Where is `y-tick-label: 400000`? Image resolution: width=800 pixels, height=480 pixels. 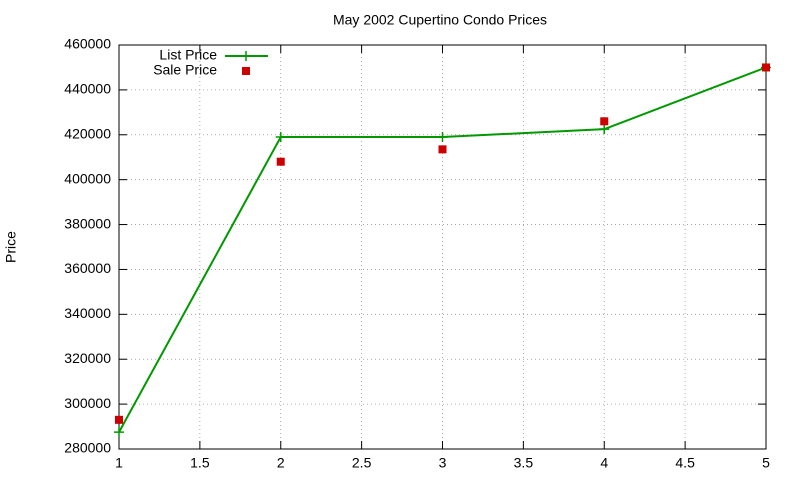 y-tick-label: 400000 is located at coordinates (87, 178).